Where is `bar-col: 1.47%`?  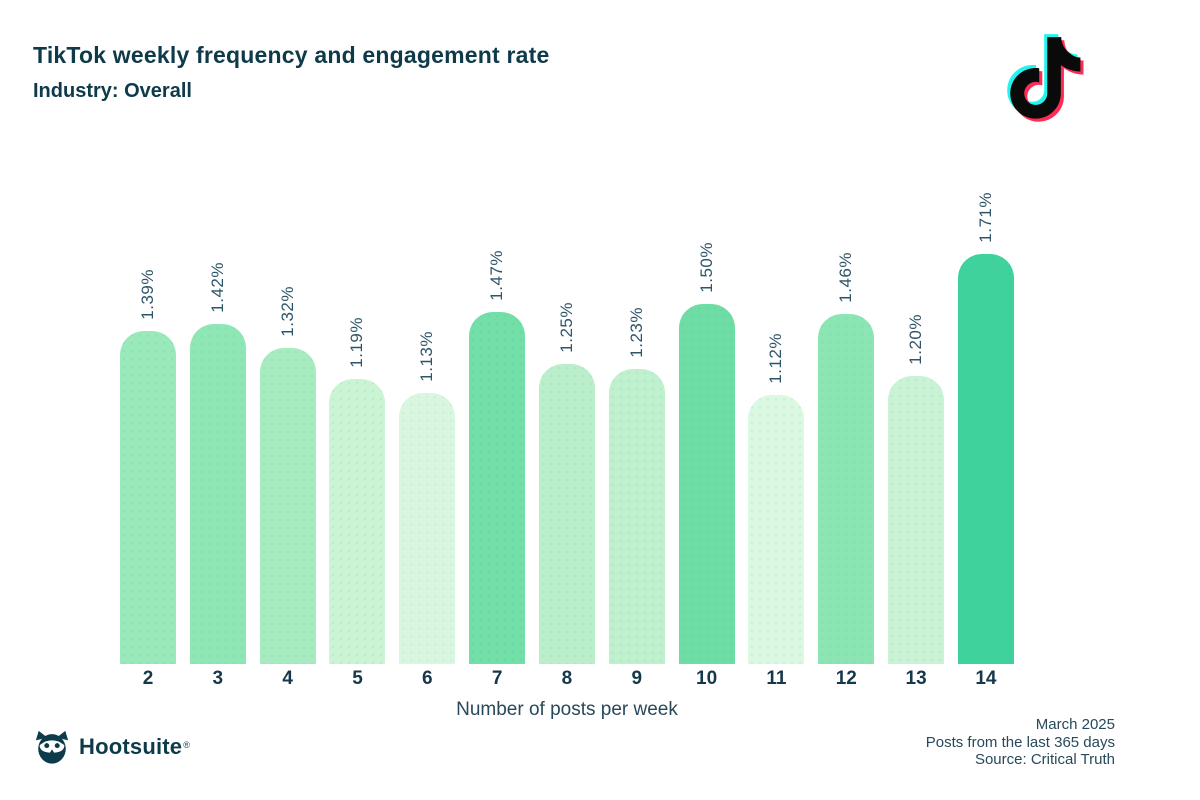 bar-col: 1.47% is located at coordinates (497, 457).